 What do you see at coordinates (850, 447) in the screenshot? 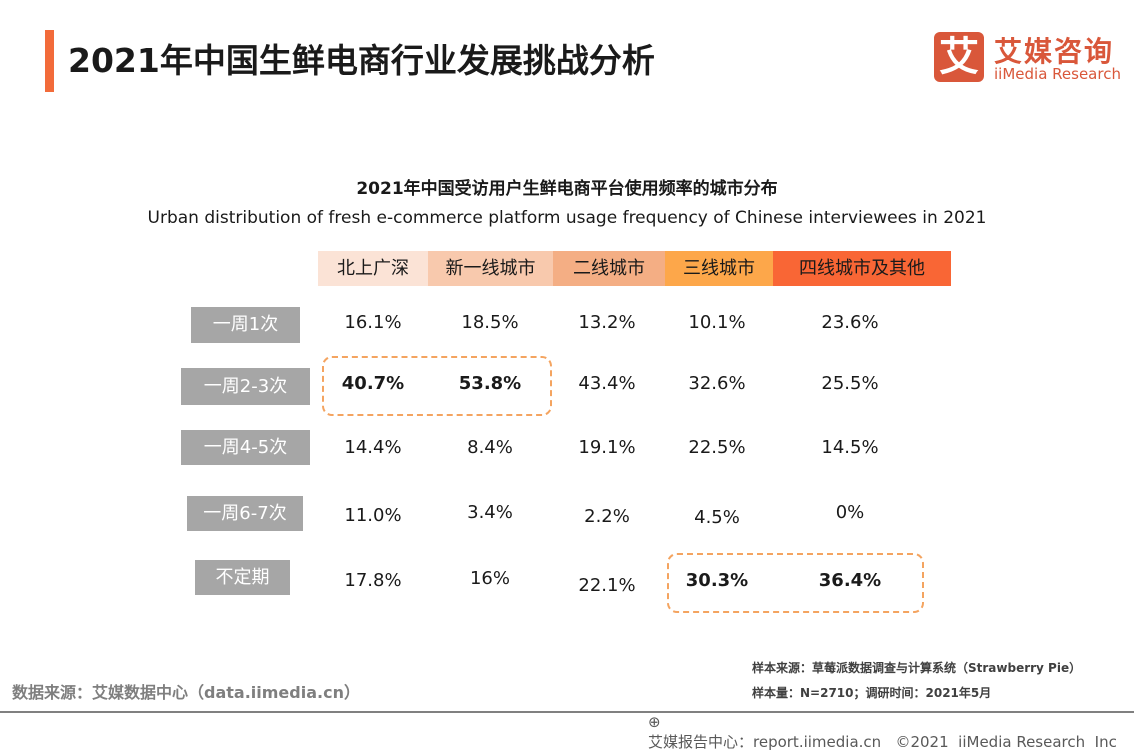
I see `table-cell: 14.5%` at bounding box center [850, 447].